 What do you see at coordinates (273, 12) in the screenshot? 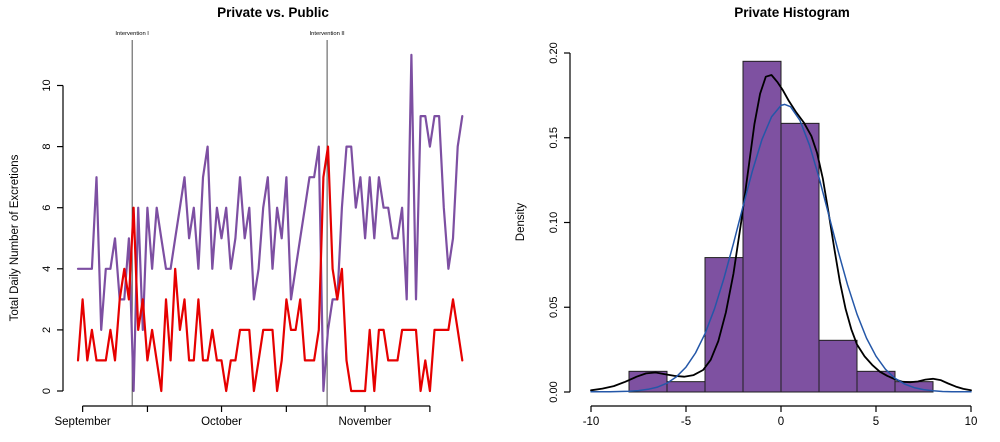
I see `line-chart-title: Private vs. Public` at bounding box center [273, 12].